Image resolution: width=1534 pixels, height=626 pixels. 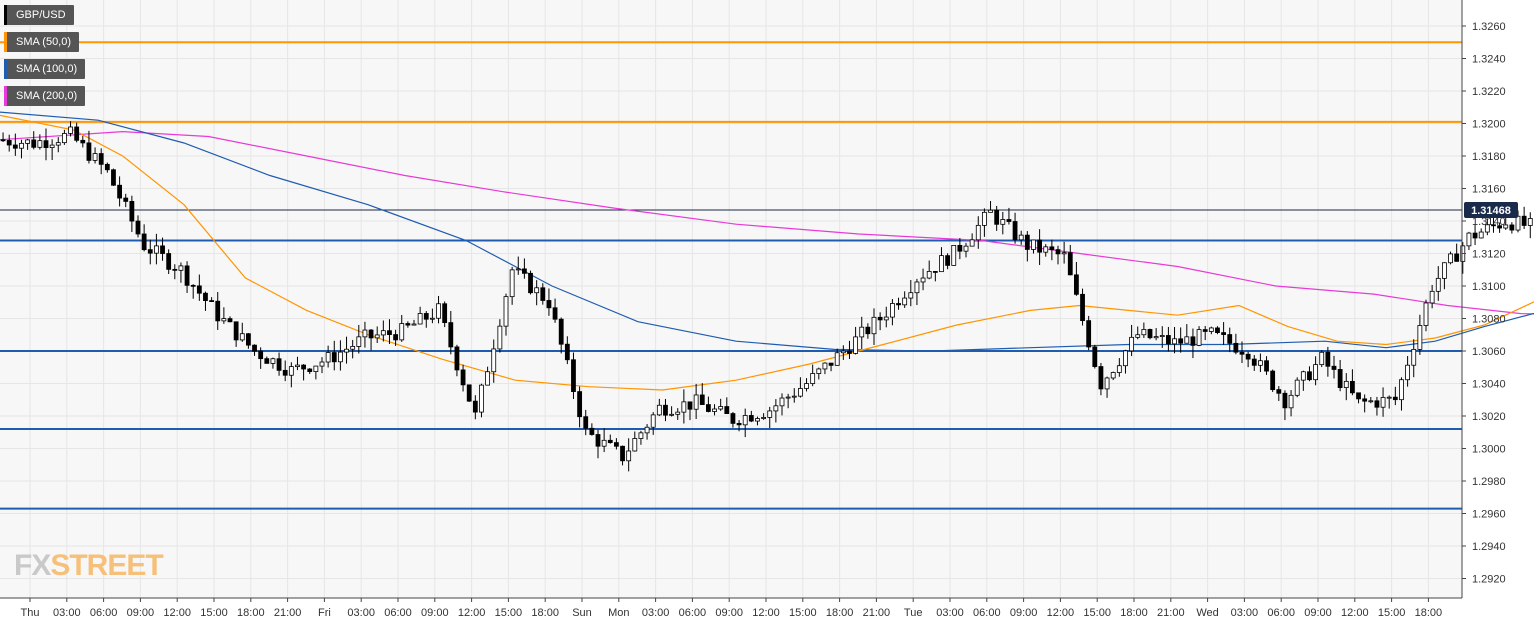 I want to click on legend-item-sma200: SMA (200,0), so click(x=45, y=96).